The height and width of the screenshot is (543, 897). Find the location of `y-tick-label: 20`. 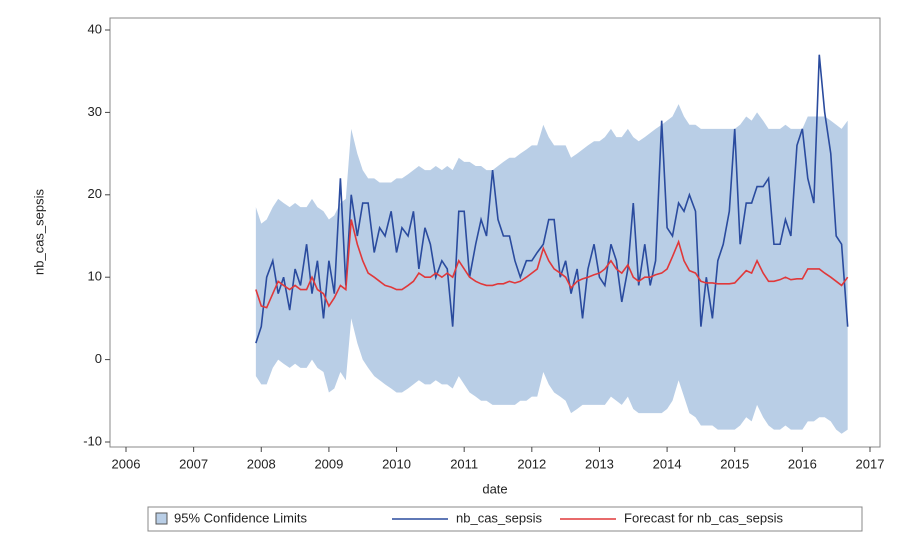

y-tick-label: 20 is located at coordinates (95, 193).